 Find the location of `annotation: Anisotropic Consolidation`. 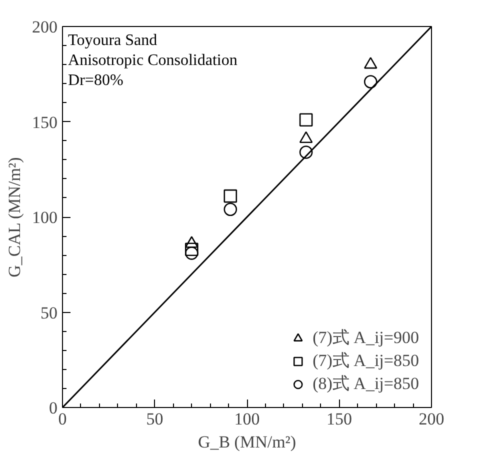

annotation: Anisotropic Consolidation is located at coordinates (153, 61).